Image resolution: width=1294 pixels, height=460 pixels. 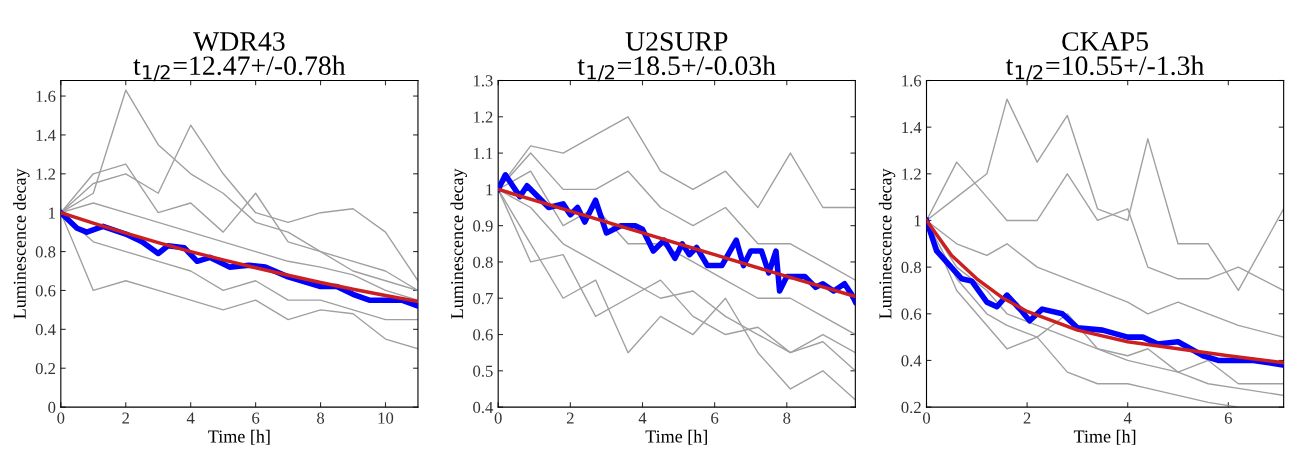 I want to click on y-tick-label: 0.5, so click(x=483, y=371).